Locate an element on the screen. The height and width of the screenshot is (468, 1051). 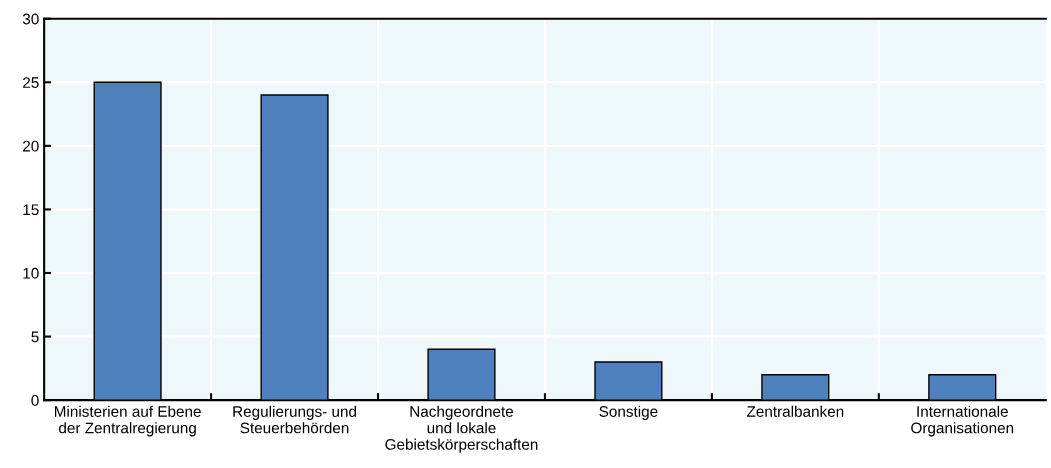
y-tick-label: 5 is located at coordinates (35, 337).